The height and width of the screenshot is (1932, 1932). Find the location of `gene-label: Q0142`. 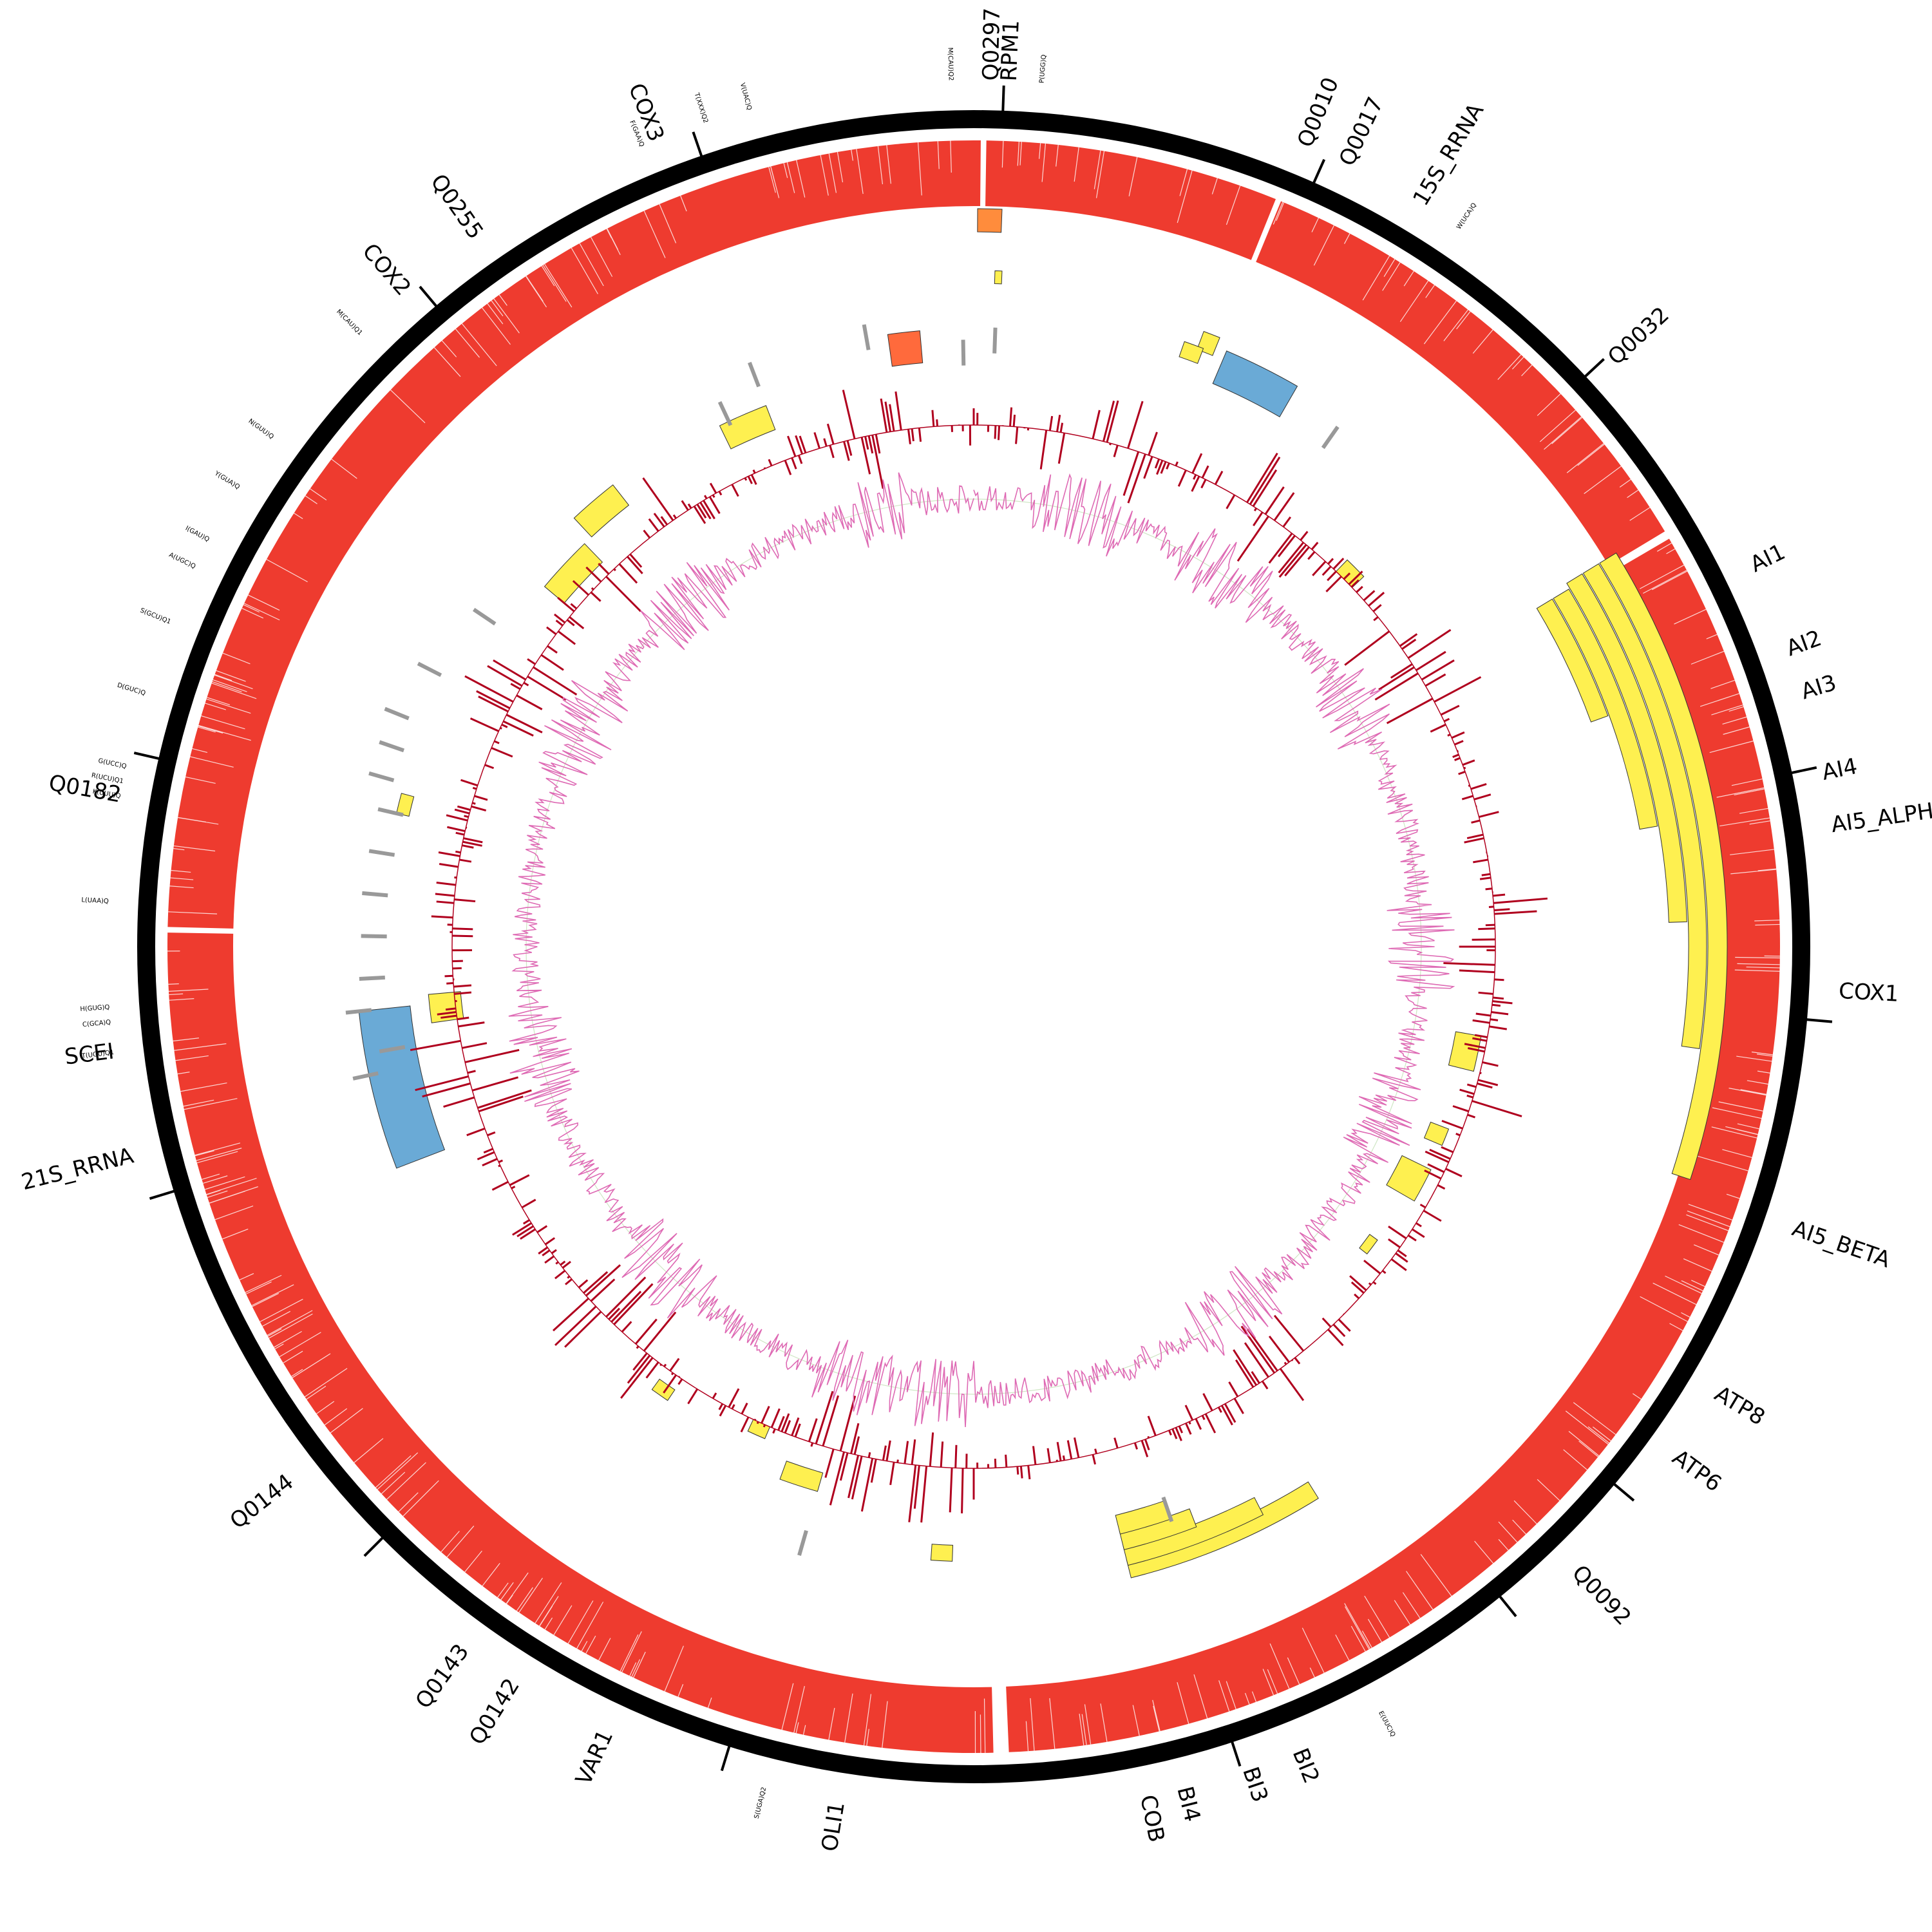

gene-label: Q0142 is located at coordinates (495, 1711).